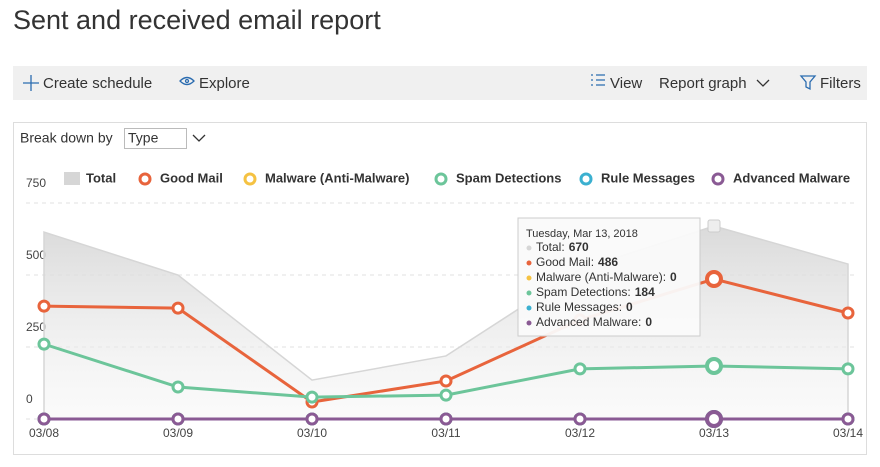  I want to click on breakdown-value: Type, so click(143, 138).